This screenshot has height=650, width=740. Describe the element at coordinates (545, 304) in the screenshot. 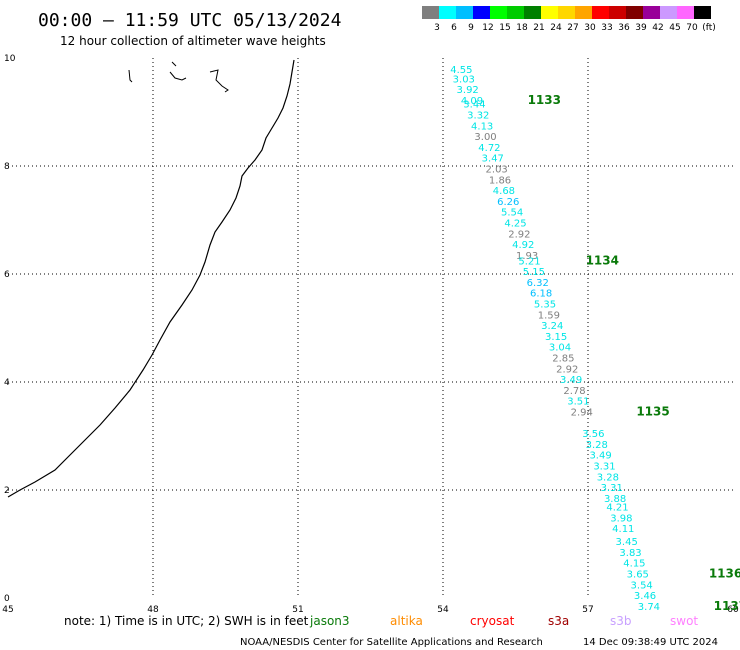

I see `wave-height-label: 5.35` at that location.